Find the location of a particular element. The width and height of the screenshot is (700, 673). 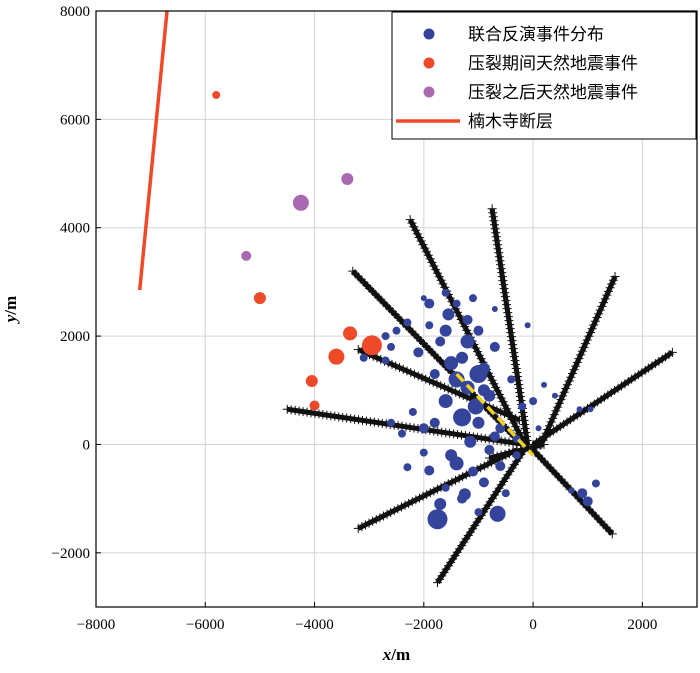

x-tick-label: −8000 is located at coordinates (96, 625).